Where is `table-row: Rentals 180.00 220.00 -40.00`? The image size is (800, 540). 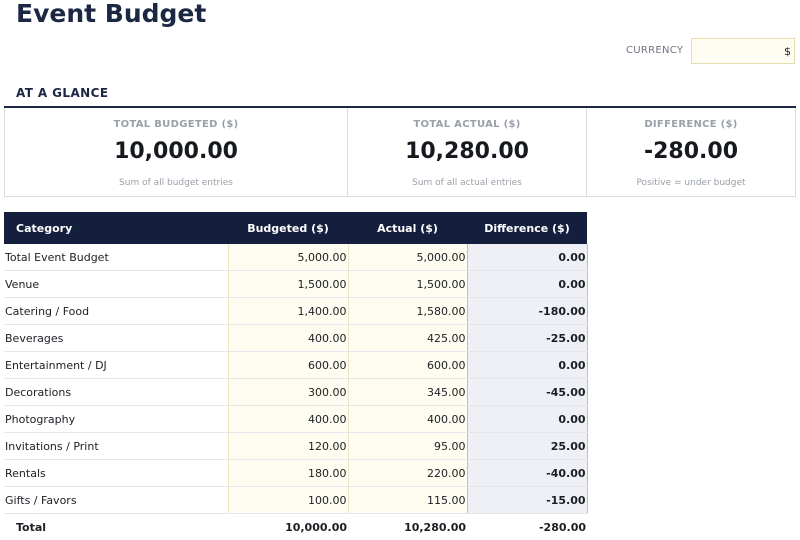 table-row: Rentals 180.00 220.00 -40.00 is located at coordinates (296, 473).